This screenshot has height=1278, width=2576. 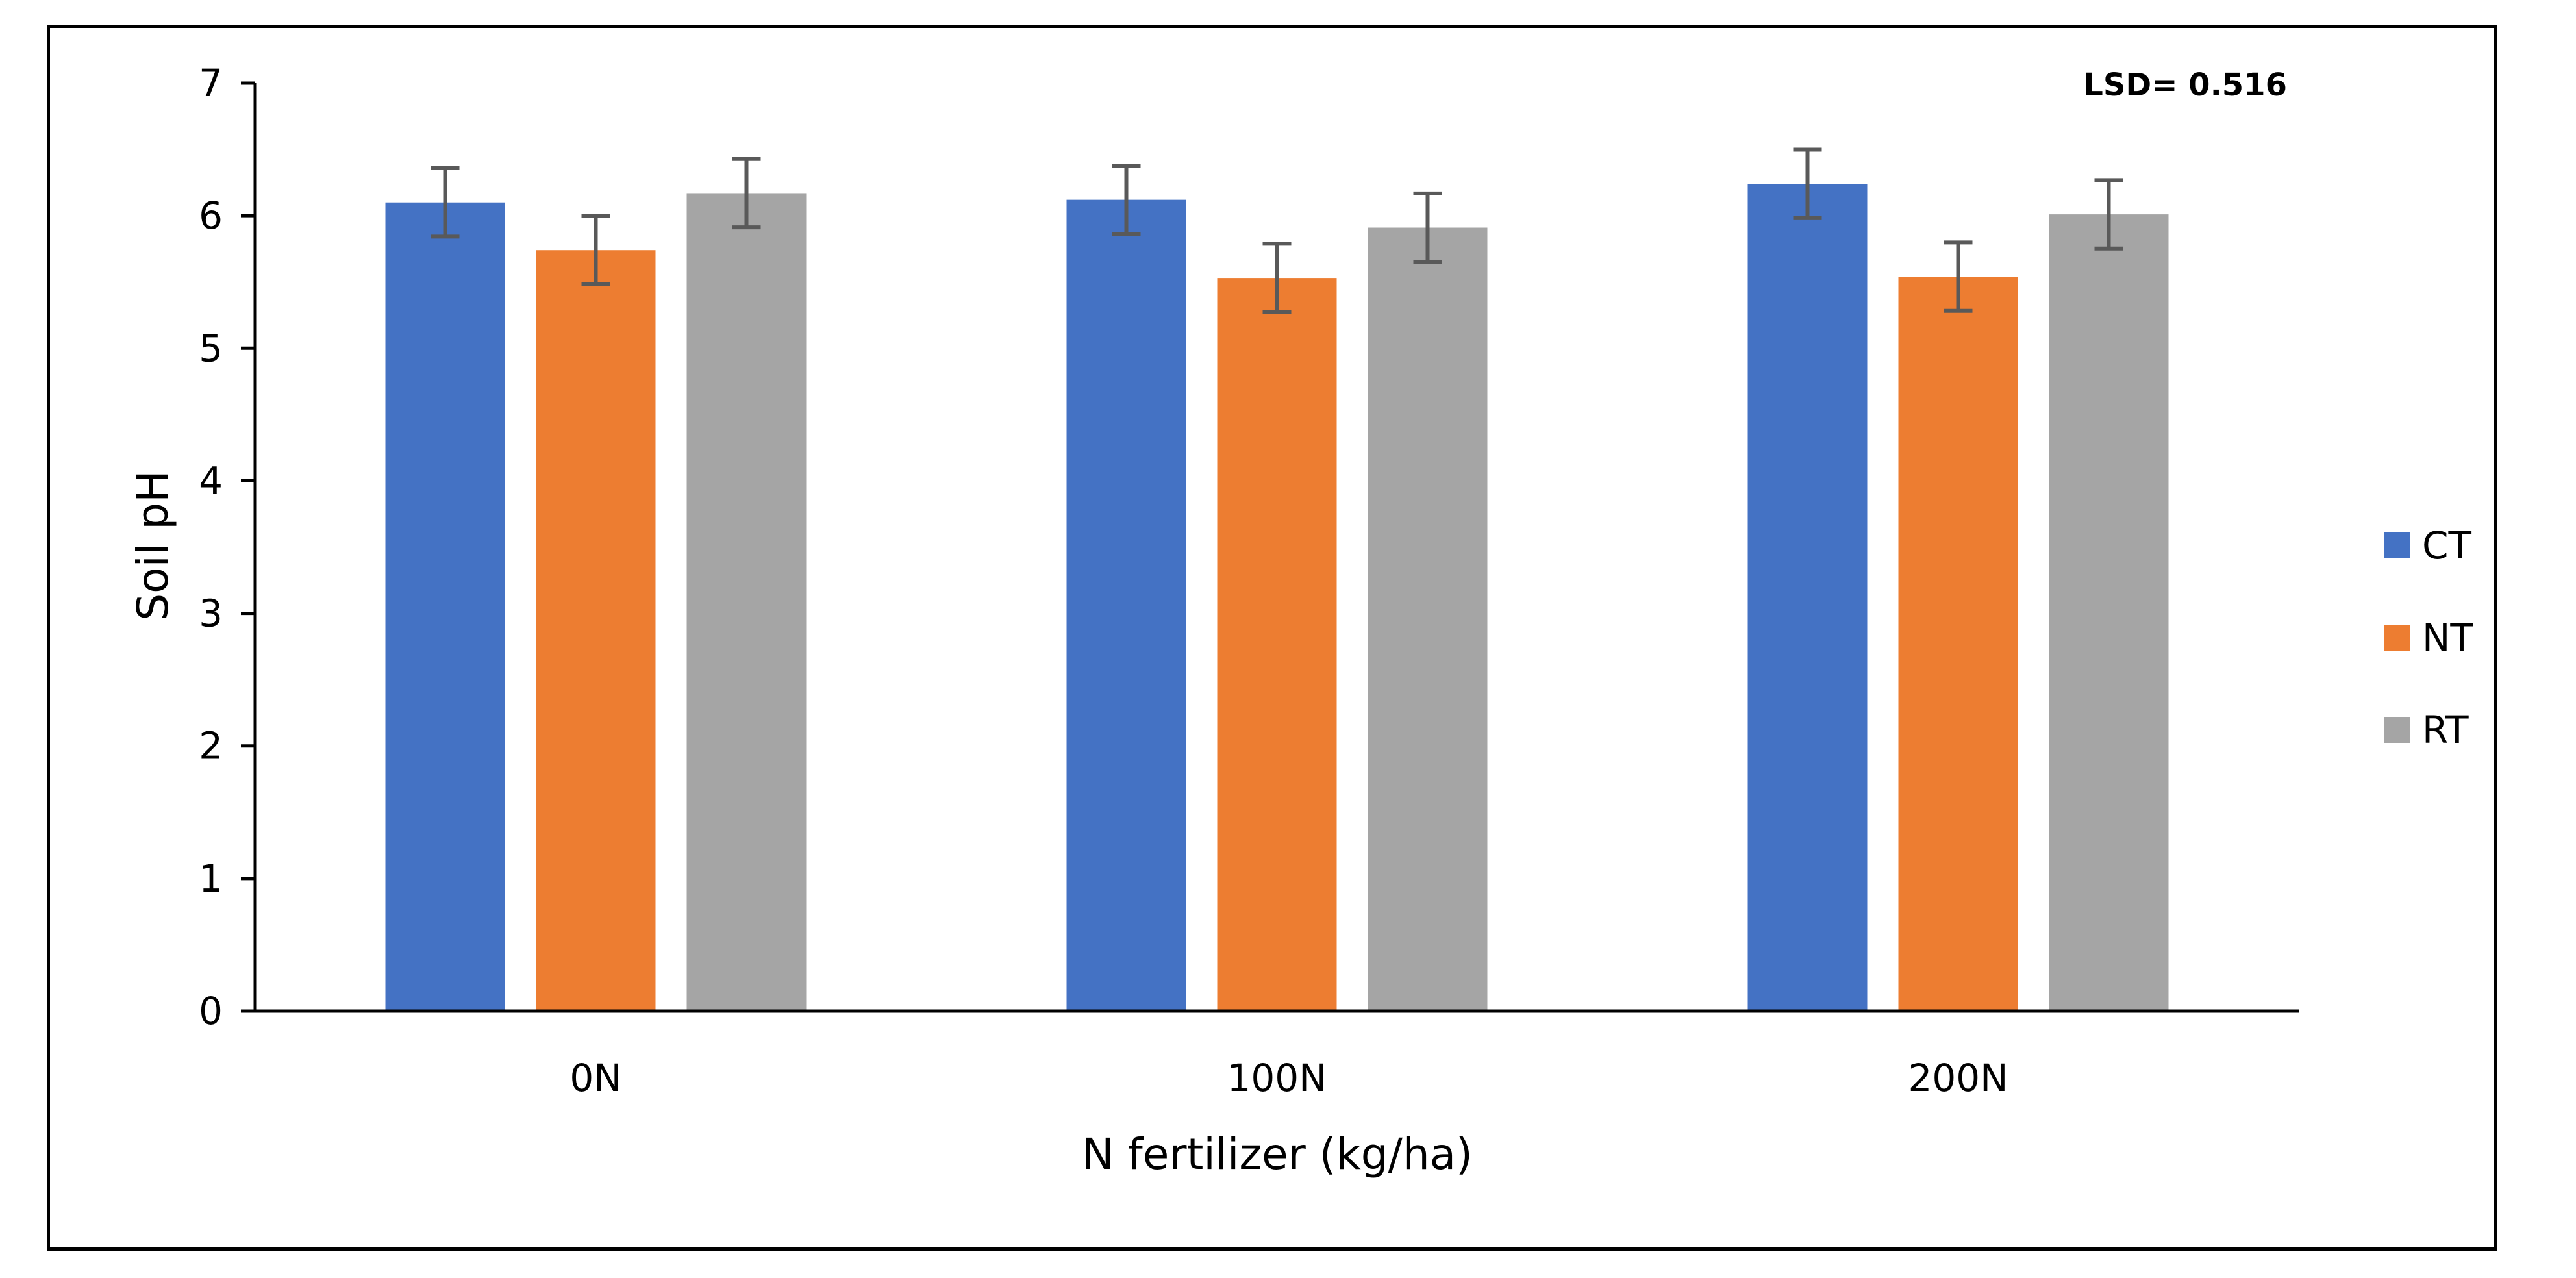 What do you see at coordinates (1277, 645) in the screenshot?
I see `bar-nt-100n` at bounding box center [1277, 645].